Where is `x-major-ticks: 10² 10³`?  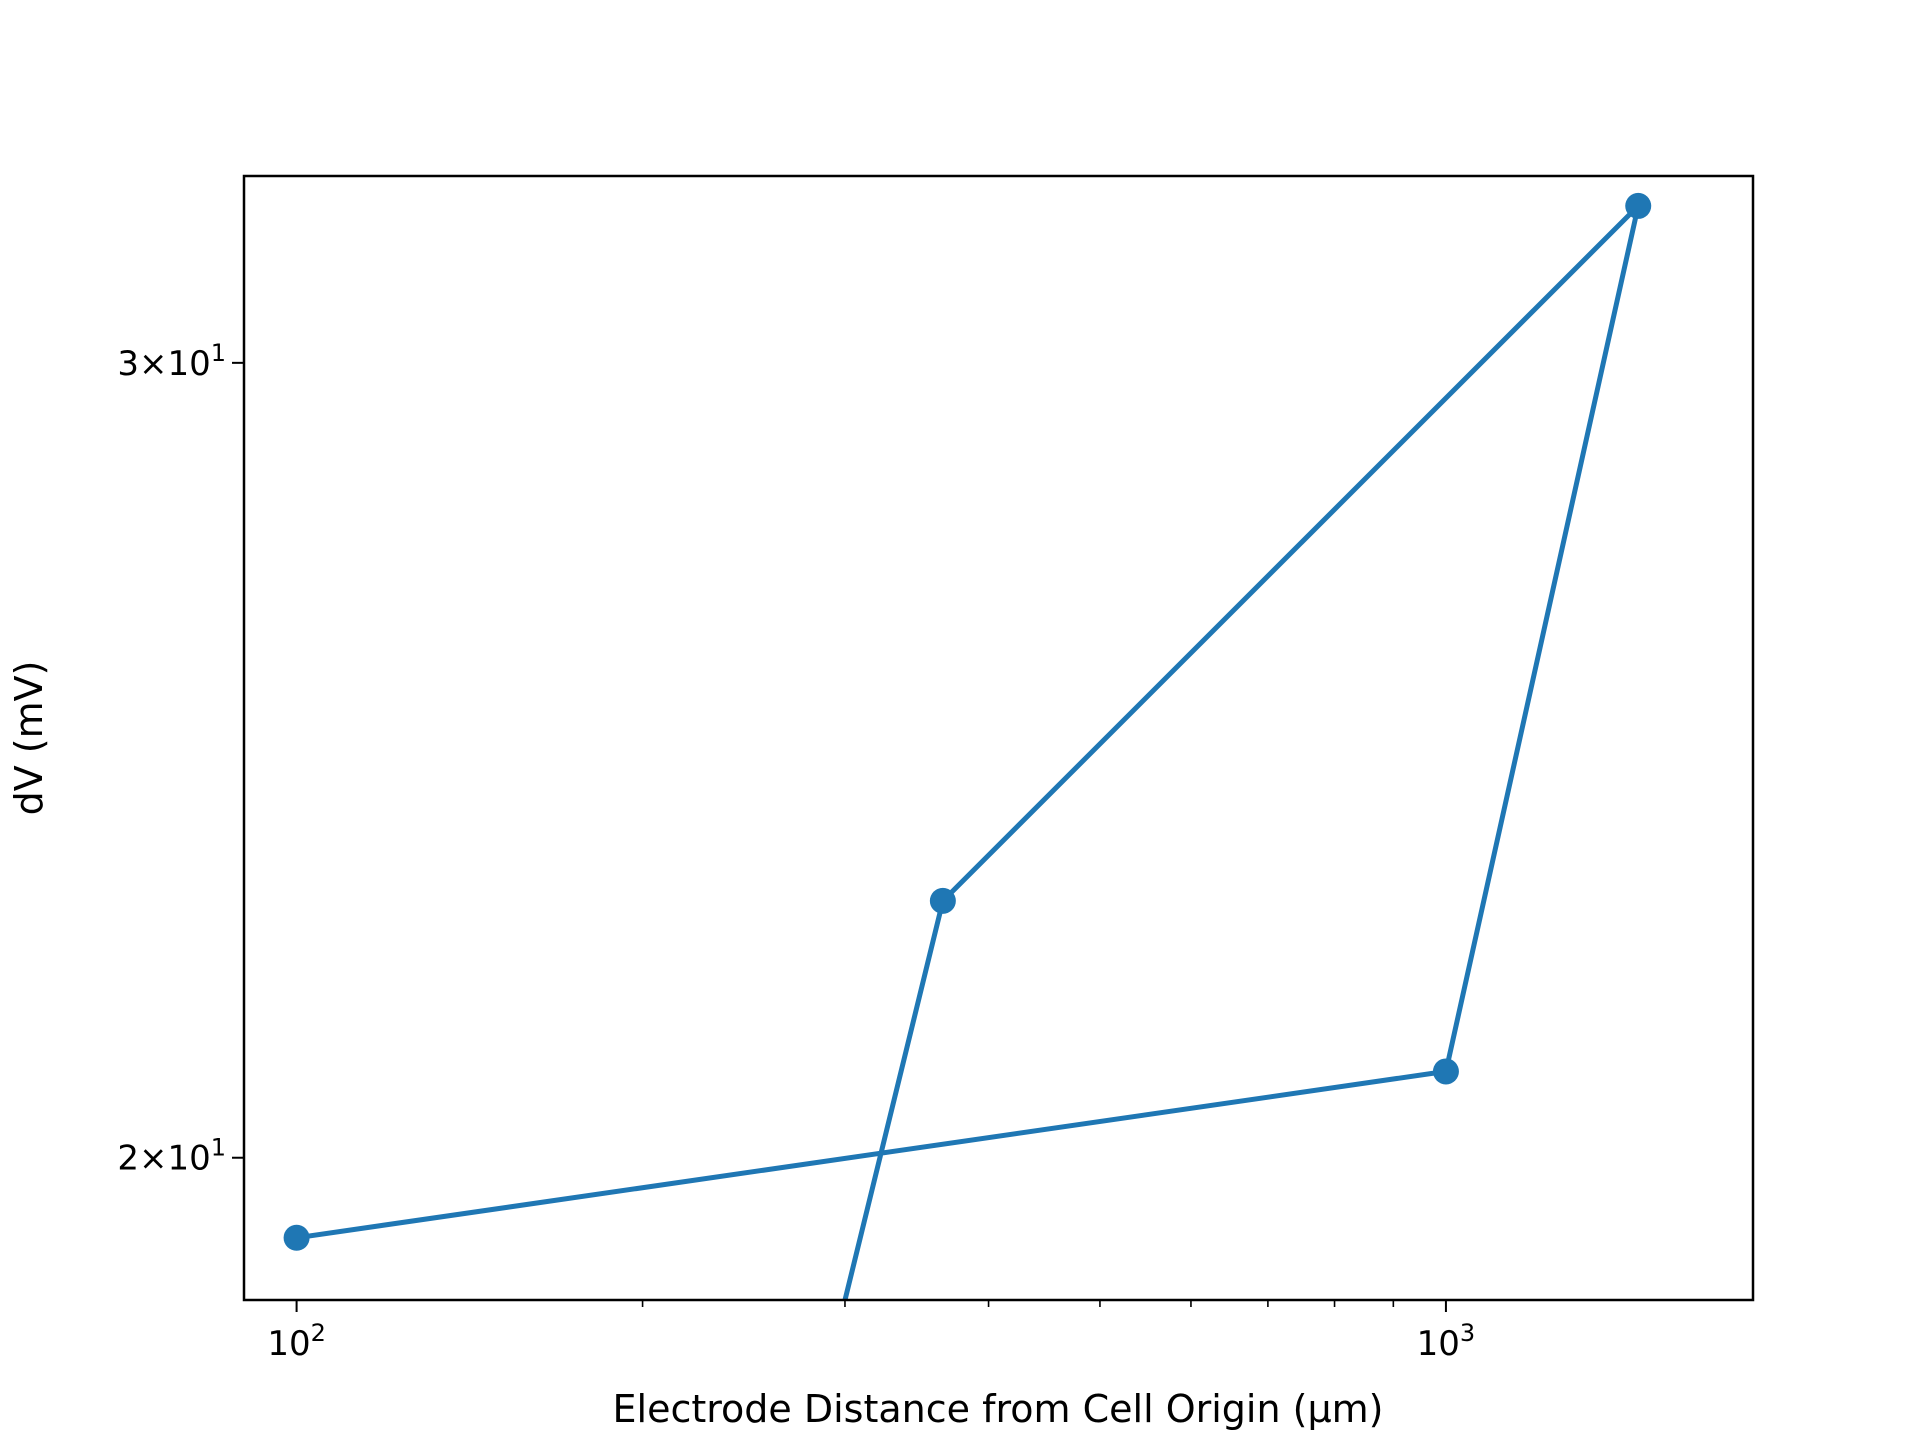 x-major-ticks: 10² 10³ is located at coordinates (871, 1332).